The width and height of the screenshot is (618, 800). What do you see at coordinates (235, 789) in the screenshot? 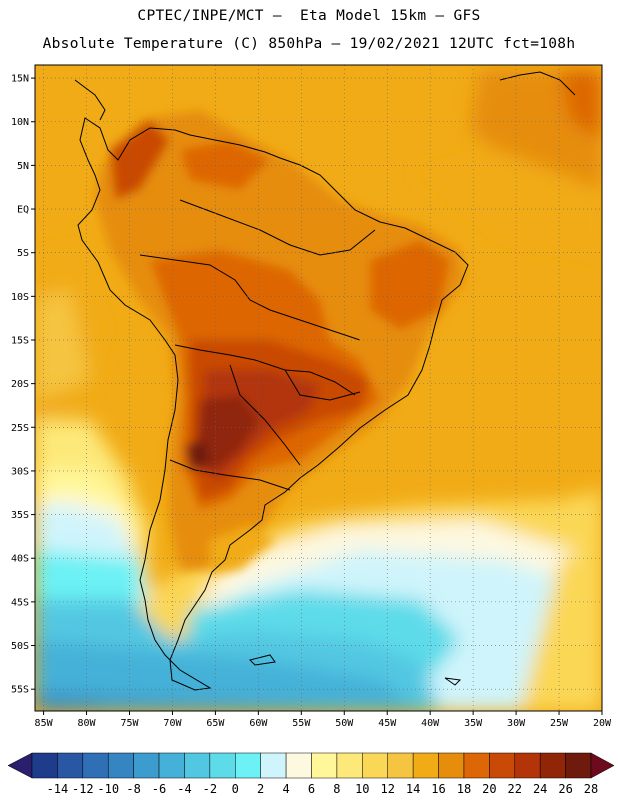
I see `colorbar-label: 0` at bounding box center [235, 789].